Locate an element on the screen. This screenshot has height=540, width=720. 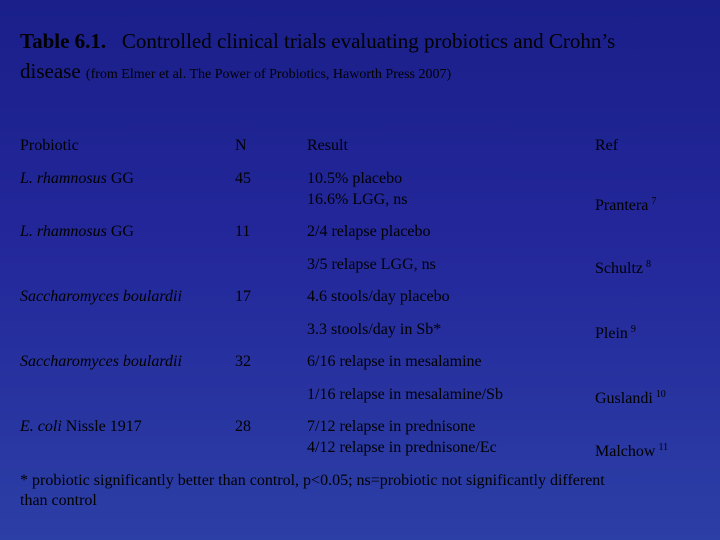
ref-author: Guslandi is located at coordinates (624, 398).